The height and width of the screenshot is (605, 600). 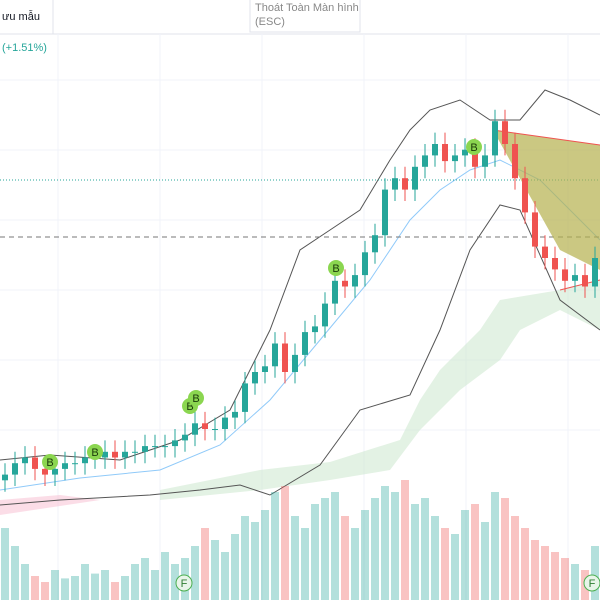 I want to click on save-button: ưu mẫu, so click(x=21, y=16).